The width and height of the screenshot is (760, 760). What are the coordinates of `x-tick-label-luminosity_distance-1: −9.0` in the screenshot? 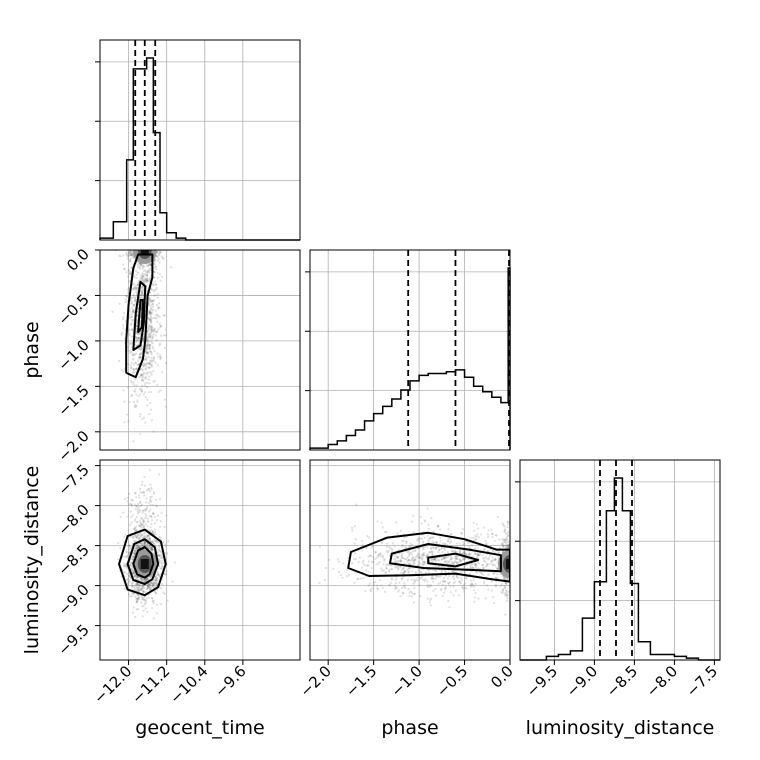 It's located at (582, 681).